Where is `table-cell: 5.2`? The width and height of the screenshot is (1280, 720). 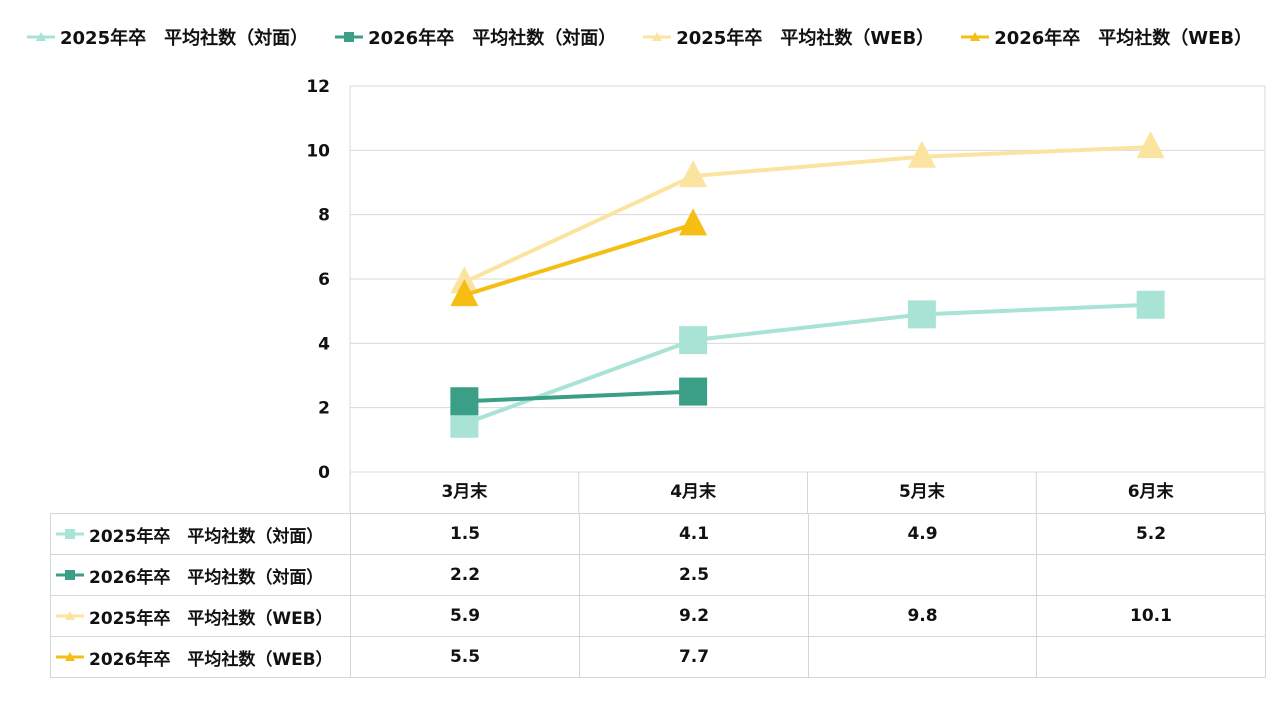
table-cell: 5.2 is located at coordinates (1151, 534).